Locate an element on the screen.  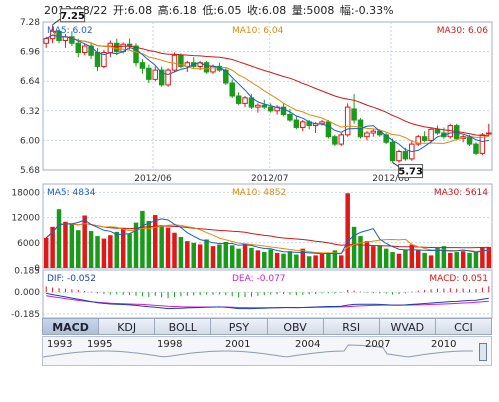
volume-y-tick-label: 18000 is located at coordinates (25, 193).